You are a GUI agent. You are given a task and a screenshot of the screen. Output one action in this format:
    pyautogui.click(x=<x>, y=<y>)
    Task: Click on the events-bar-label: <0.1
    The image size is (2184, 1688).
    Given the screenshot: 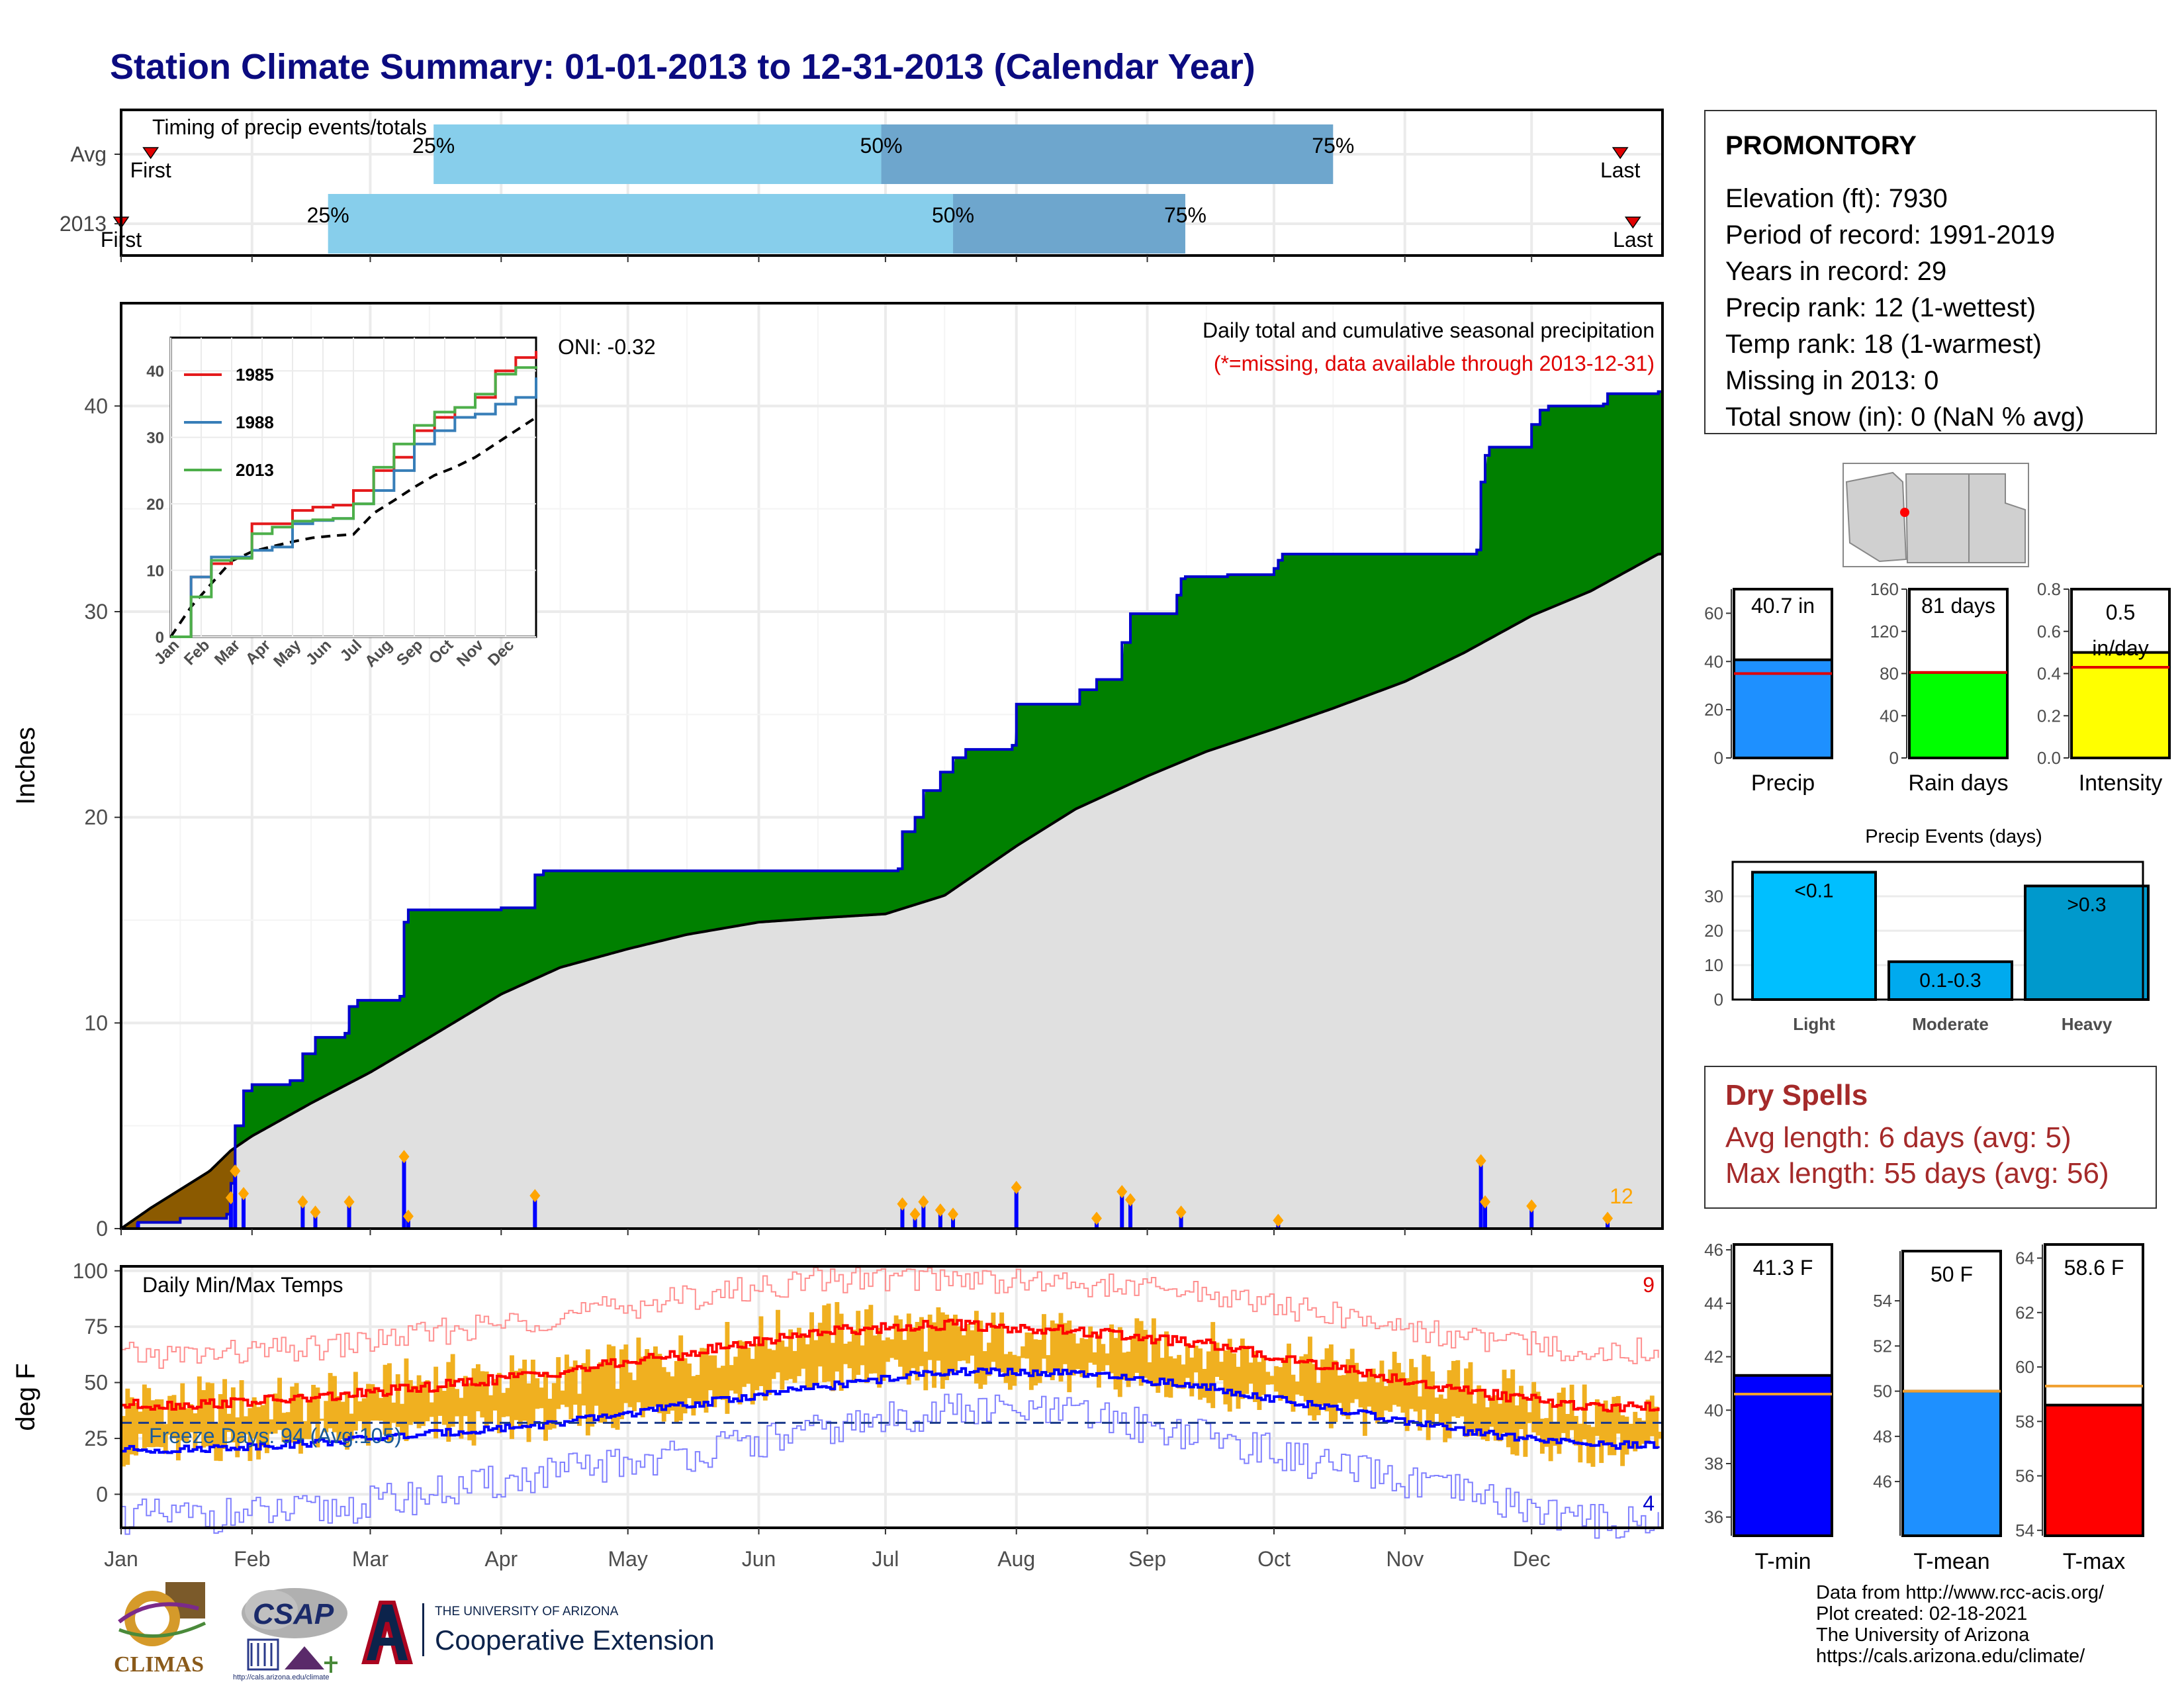 What is the action you would take?
    pyautogui.click(x=1814, y=891)
    